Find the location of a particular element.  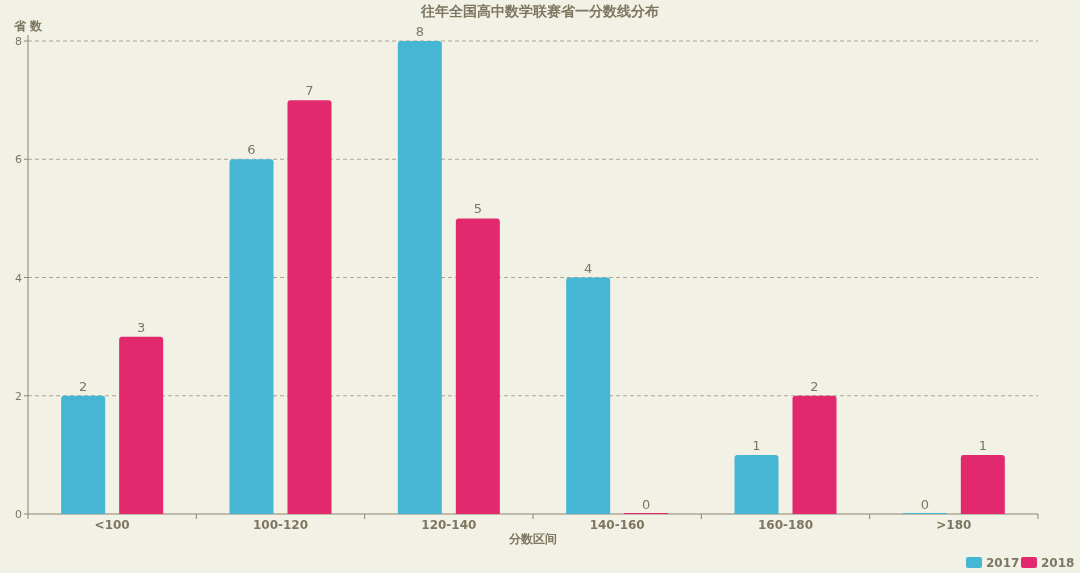

y-tick-label: 4 is located at coordinates (18, 278).